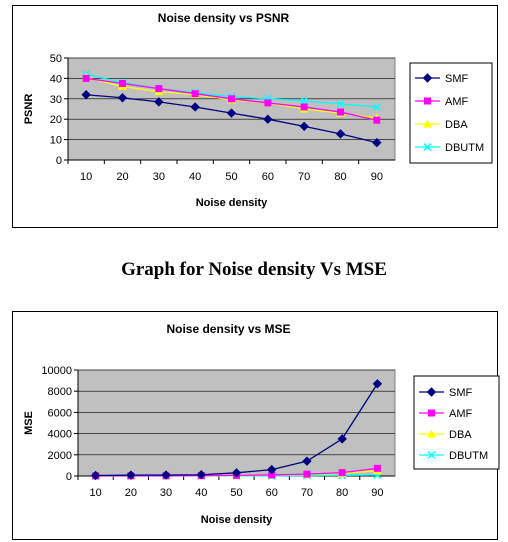 This screenshot has width=508, height=542. Describe the element at coordinates (56, 100) in the screenshot. I see `y-tick-label: 30` at that location.